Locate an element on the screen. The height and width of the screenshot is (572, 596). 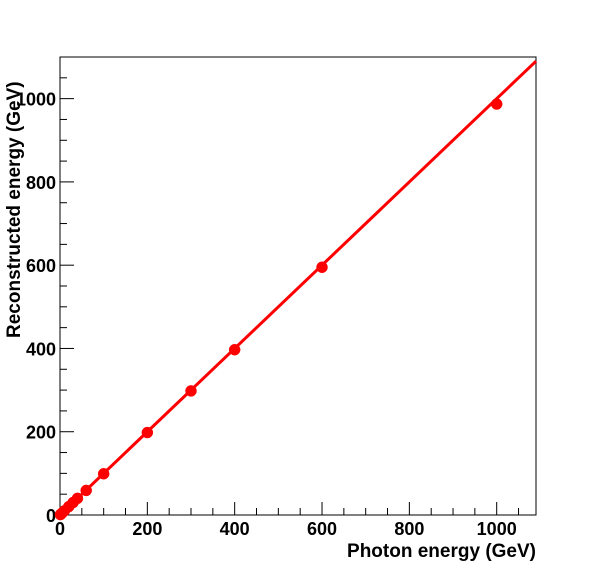
x-axis-title: Photon energy (GeV) is located at coordinates (441, 551).